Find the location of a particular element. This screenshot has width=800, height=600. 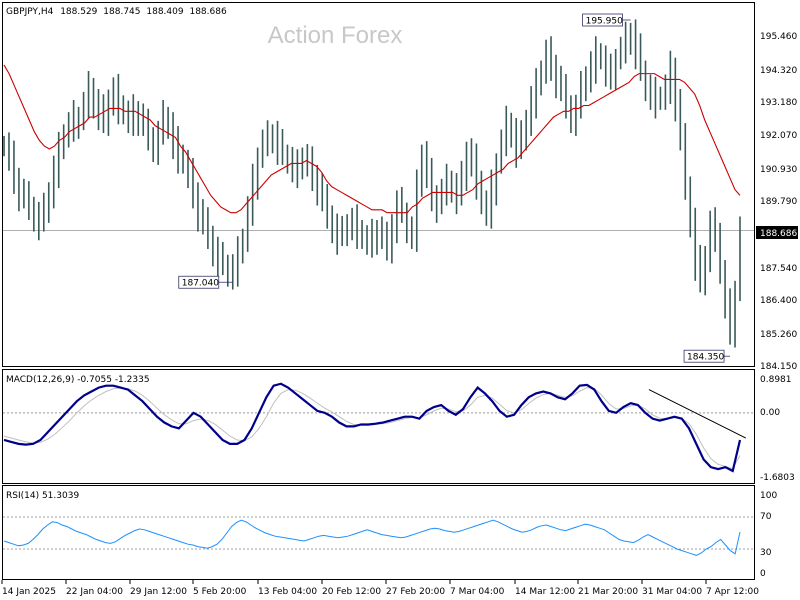

price-tick: 185.260 is located at coordinates (778, 335).